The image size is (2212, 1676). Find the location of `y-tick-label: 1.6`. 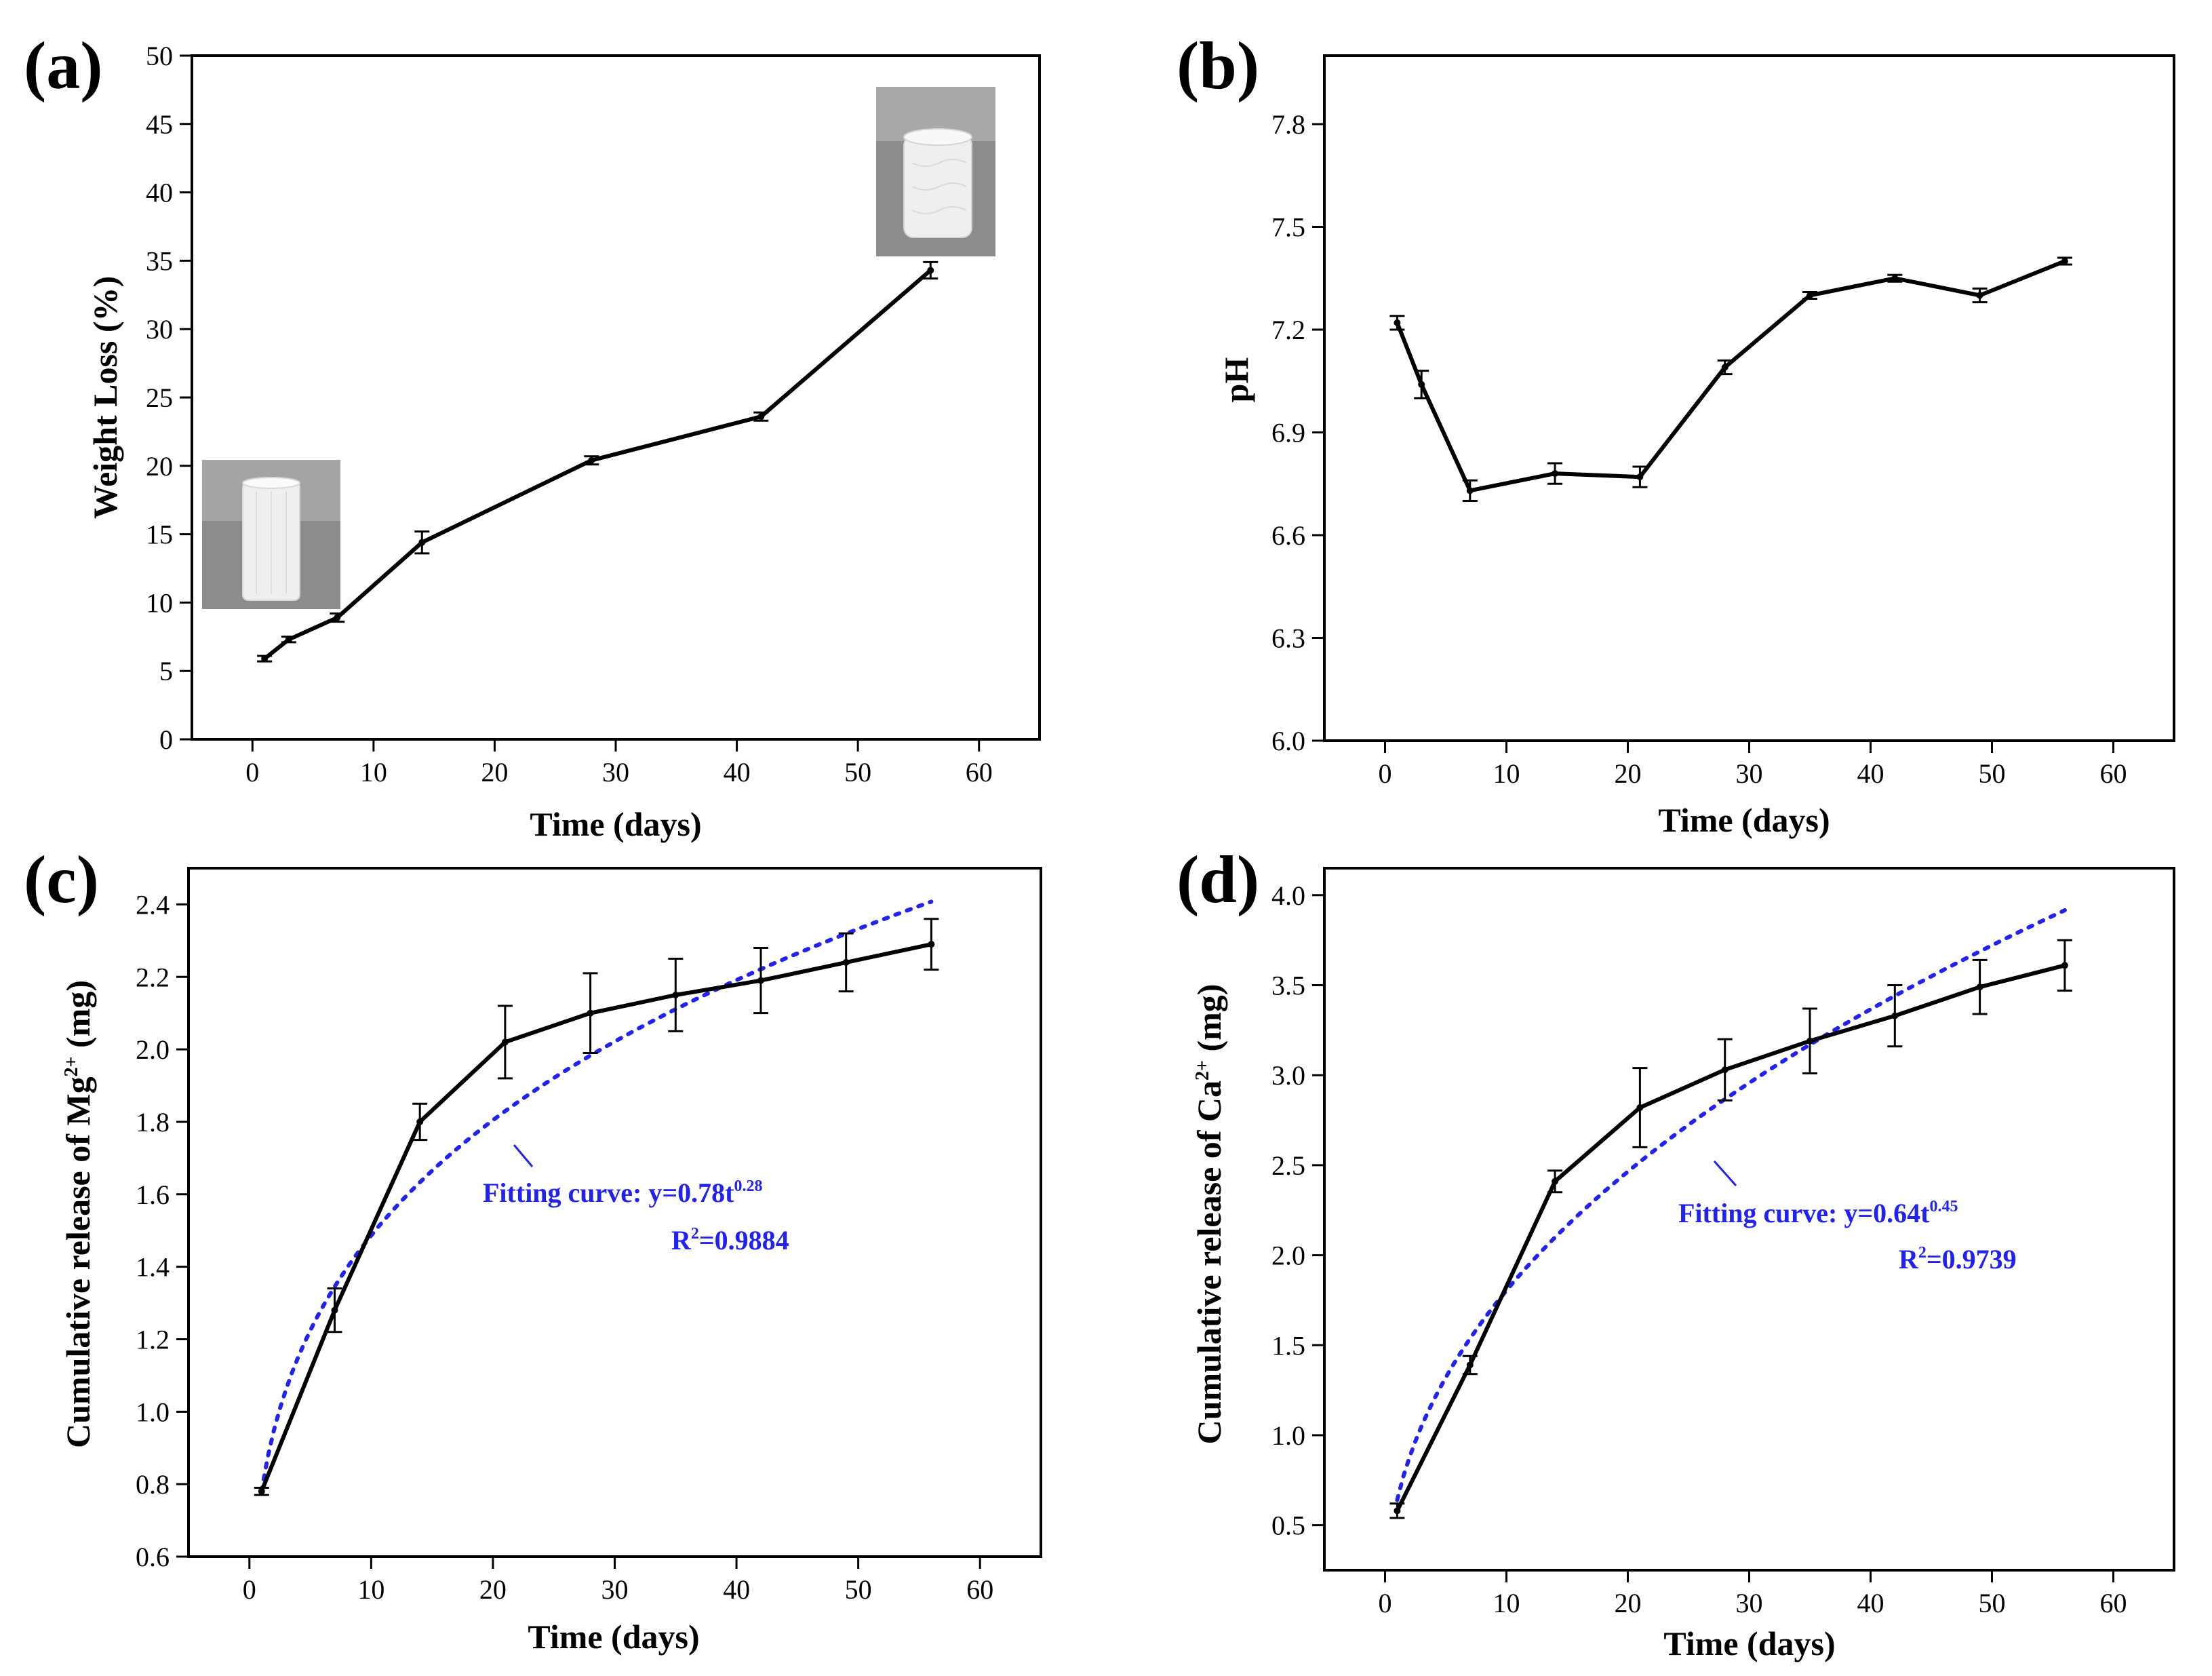

y-tick-label: 1.6 is located at coordinates (153, 1195).